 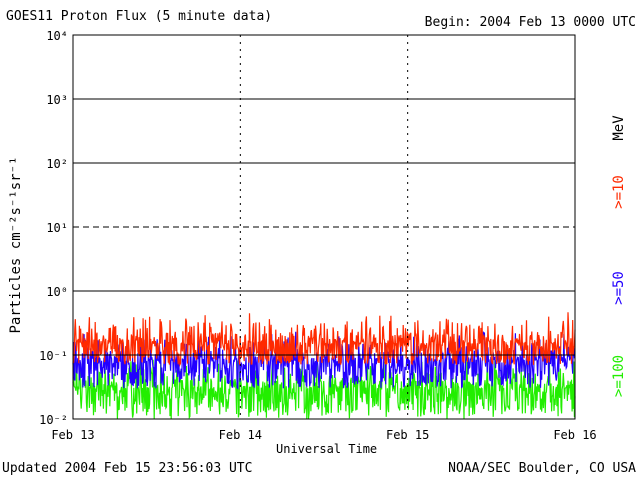 What do you see at coordinates (542, 468) in the screenshot?
I see `credit-label: NOAA/SEC Boulder, CO USA` at bounding box center [542, 468].